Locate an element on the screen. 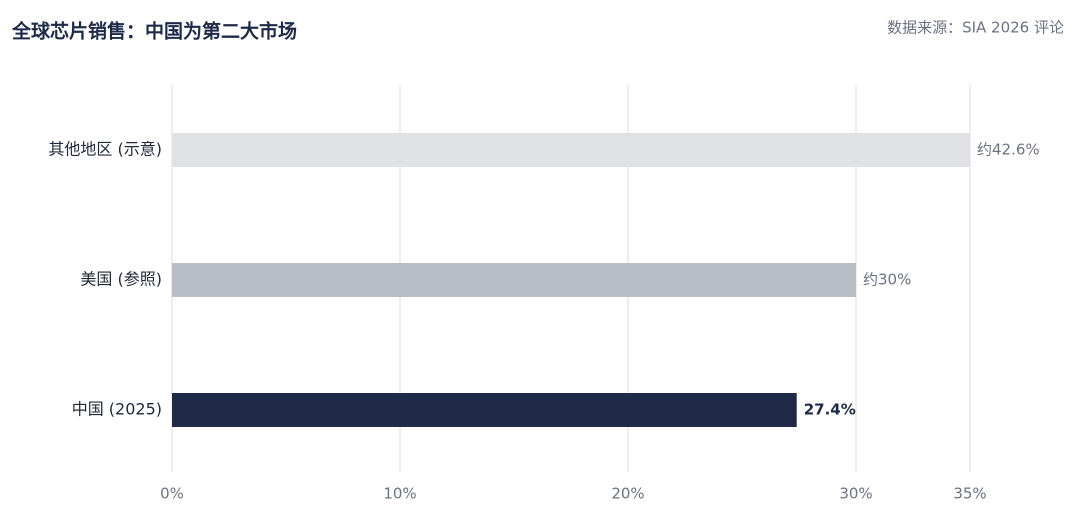 The height and width of the screenshot is (520, 1080). x-tick-label: 30% is located at coordinates (855, 494).